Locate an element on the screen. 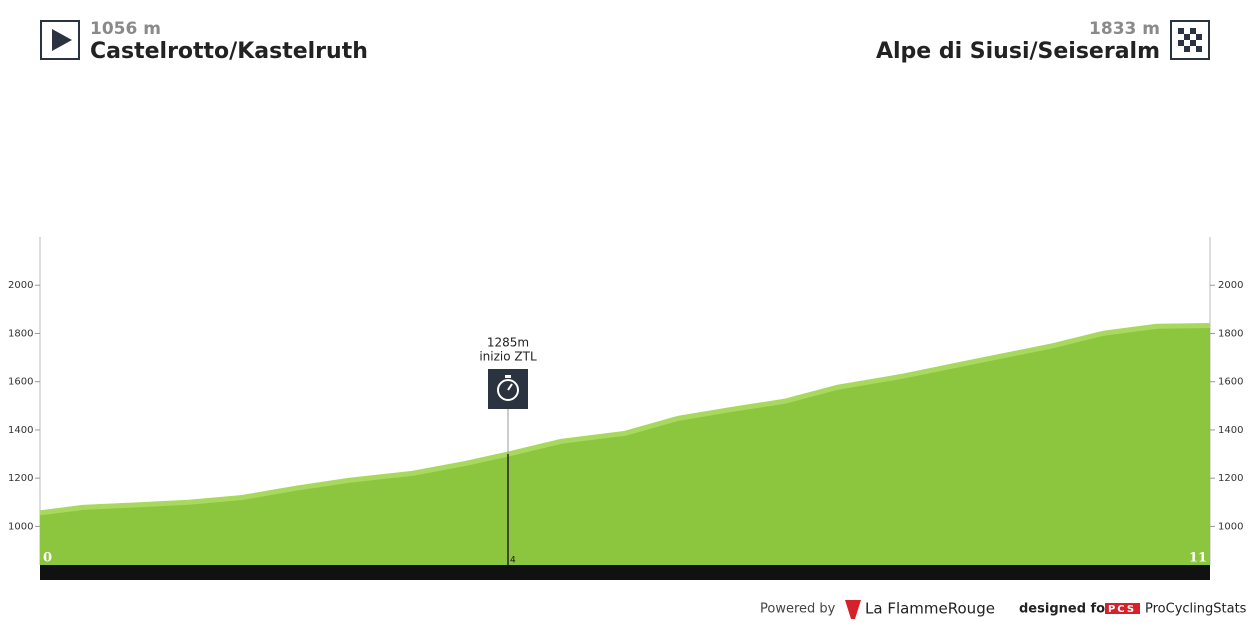 This screenshot has height=629, width=1250. start-icon-arrow is located at coordinates (62, 40).